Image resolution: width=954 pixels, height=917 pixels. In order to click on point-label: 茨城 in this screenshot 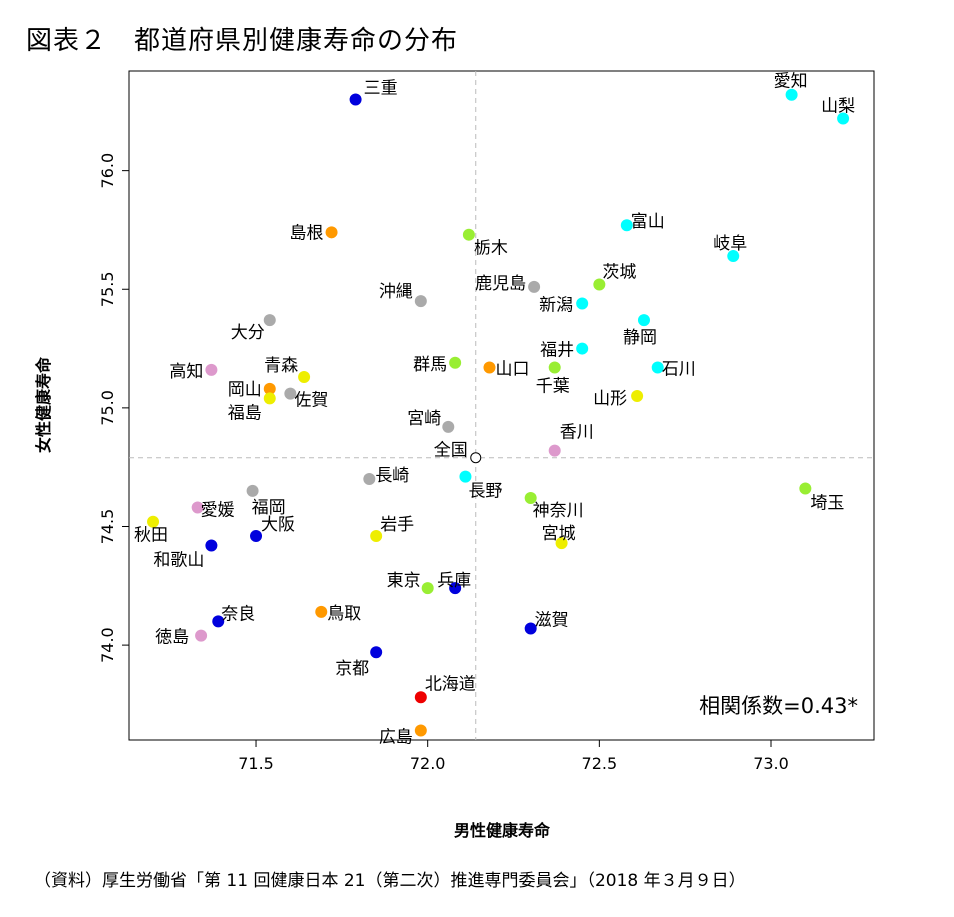, I will do `click(619, 273)`.